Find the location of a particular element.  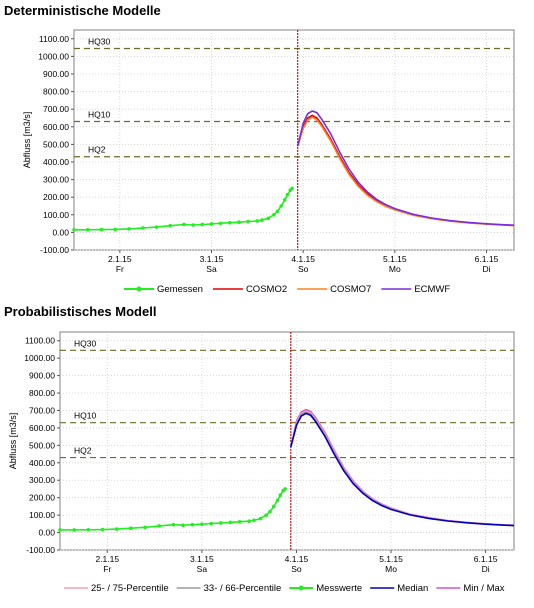

legend-item-25-75-percentile: 25- / 75-Percentile is located at coordinates (116, 588).